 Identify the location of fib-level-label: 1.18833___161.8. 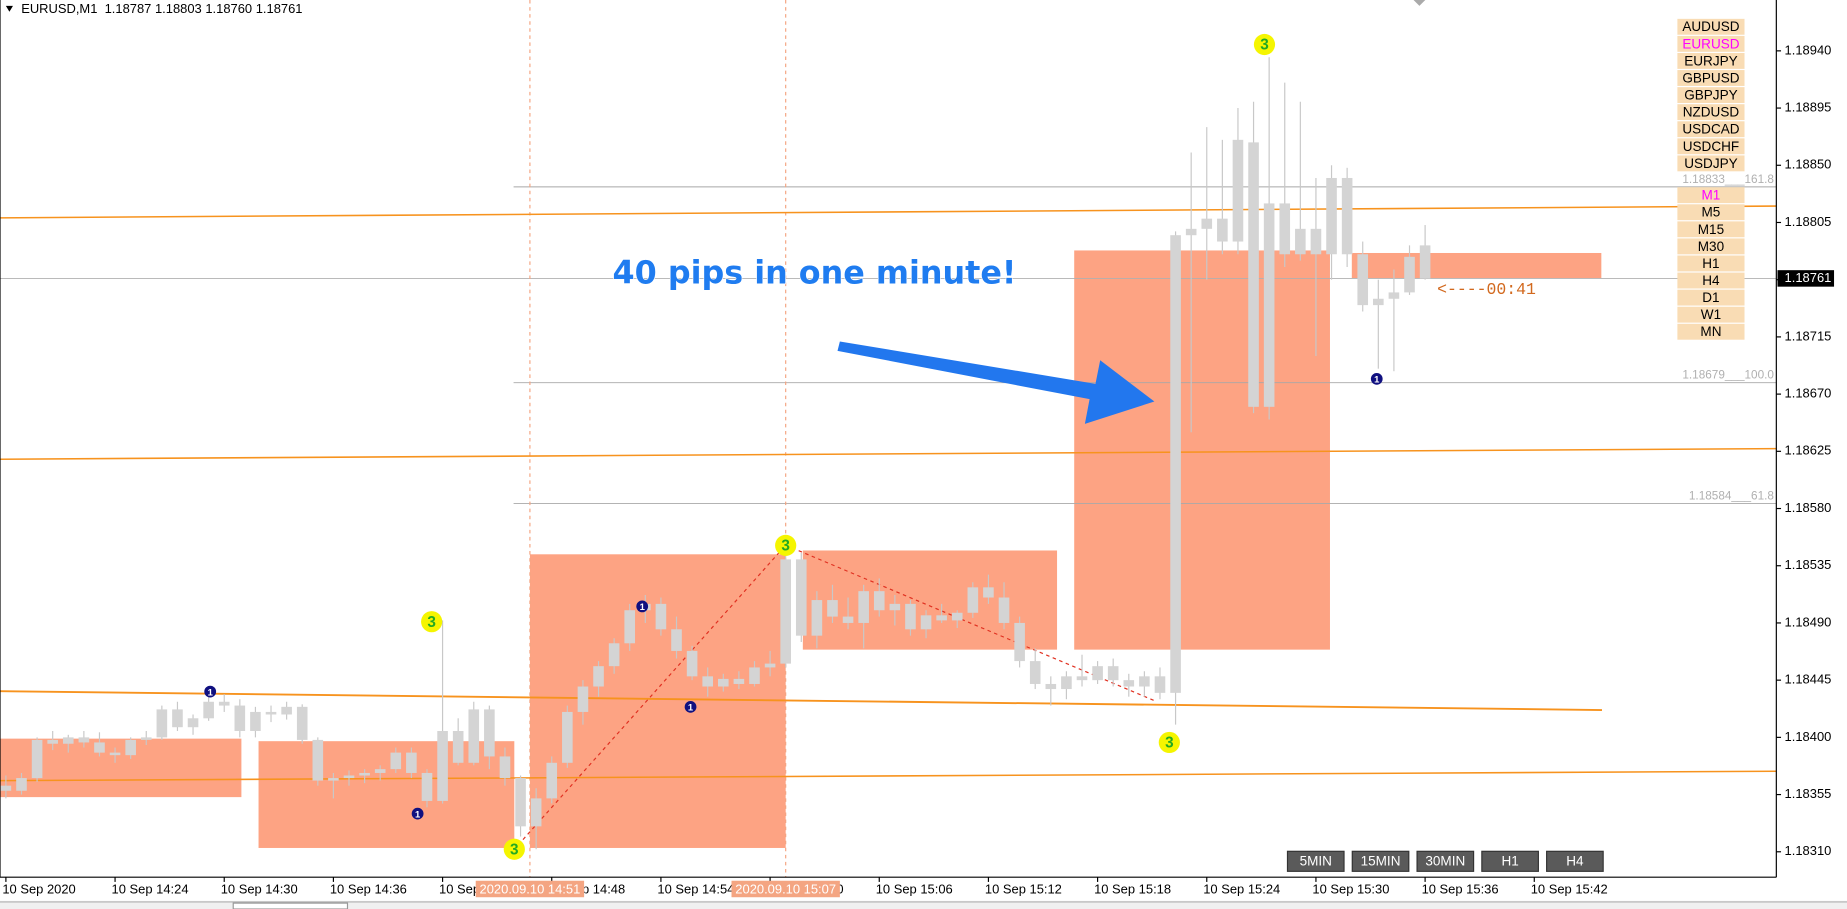
(1728, 179).